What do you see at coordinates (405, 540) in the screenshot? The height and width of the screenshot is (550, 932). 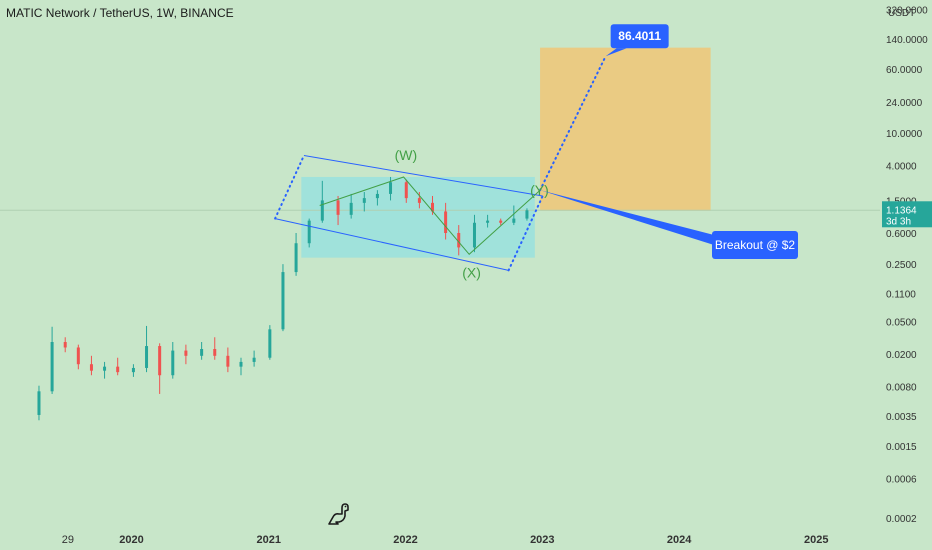 I see `time-tick-label: 2022` at bounding box center [405, 540].